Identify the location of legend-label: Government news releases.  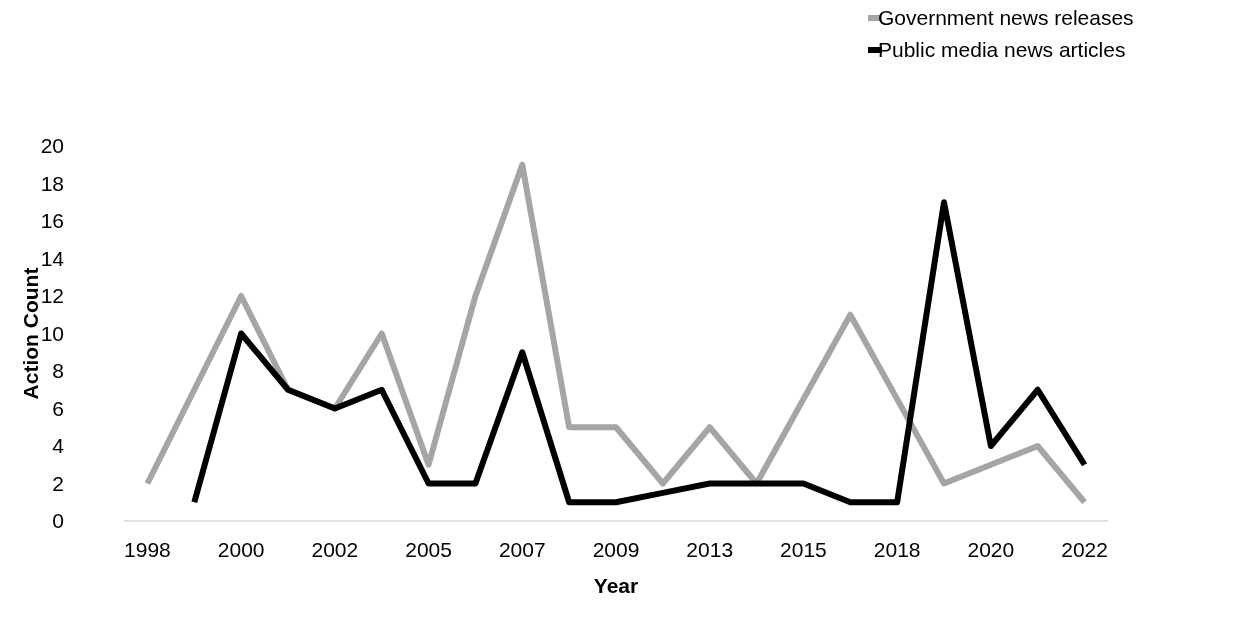
(1006, 18).